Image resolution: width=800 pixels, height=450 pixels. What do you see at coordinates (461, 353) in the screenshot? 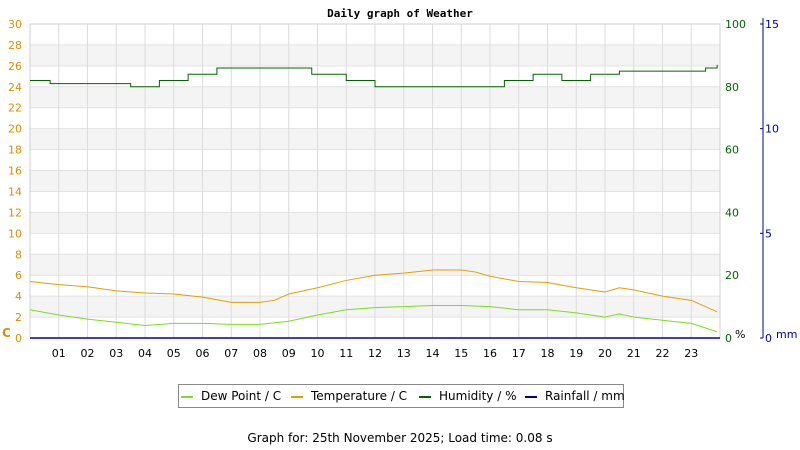
I see `x-tick-label: 15` at bounding box center [461, 353].